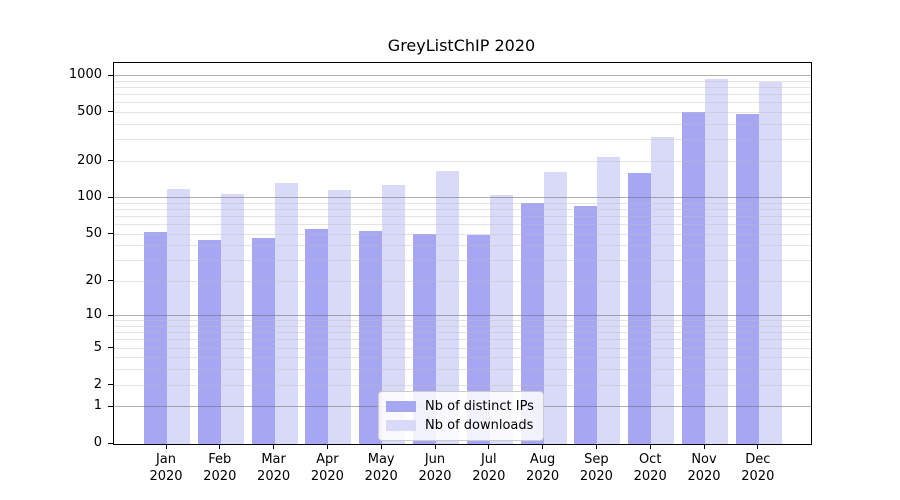  What do you see at coordinates (155, 337) in the screenshot?
I see `bar-distinct-ips-jan` at bounding box center [155, 337].